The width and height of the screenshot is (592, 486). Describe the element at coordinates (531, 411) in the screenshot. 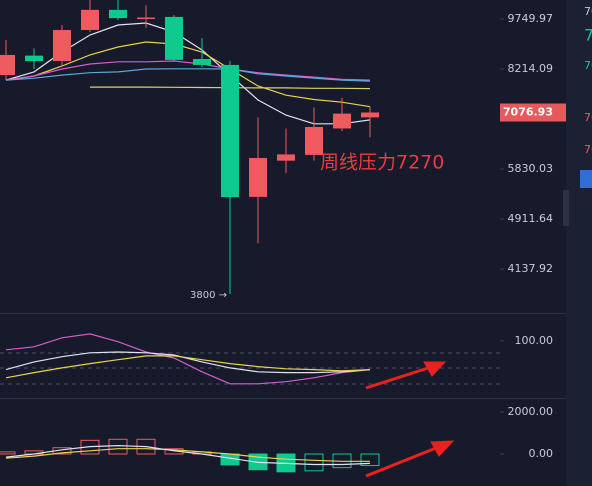

I see `y-tick-label: 2000.00` at that location.